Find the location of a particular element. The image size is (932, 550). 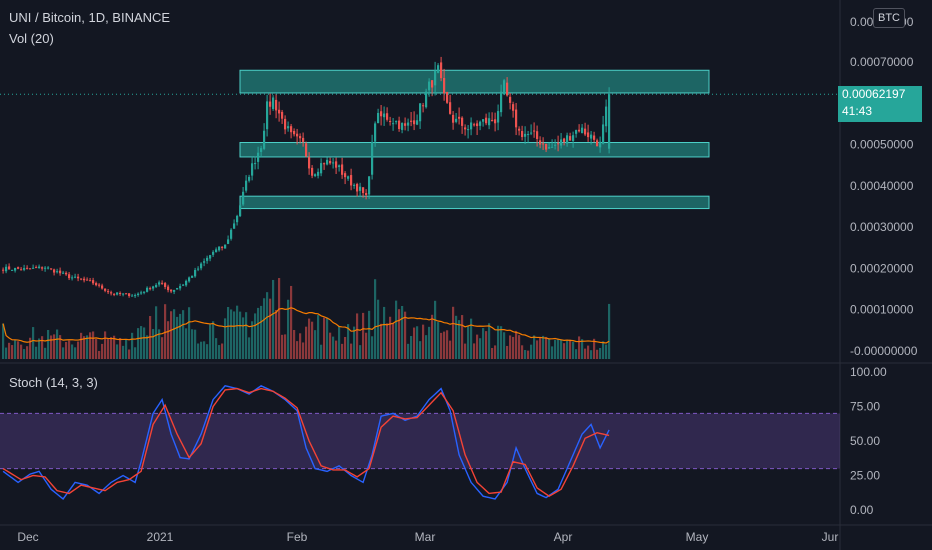

stoch-d-line is located at coordinates (306, 442).